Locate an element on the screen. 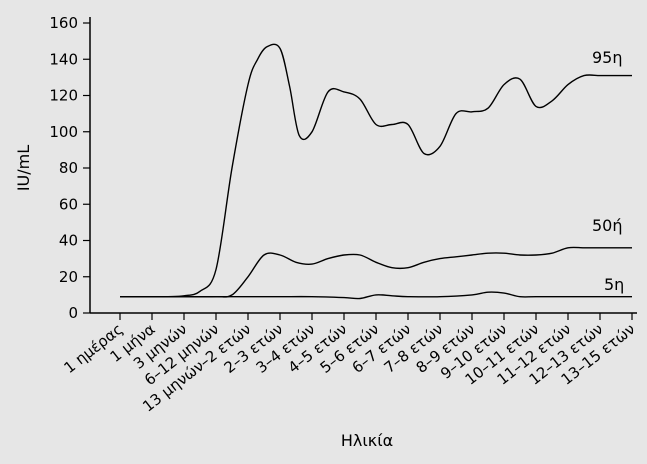  y-tick-label: 20 is located at coordinates (68, 277).